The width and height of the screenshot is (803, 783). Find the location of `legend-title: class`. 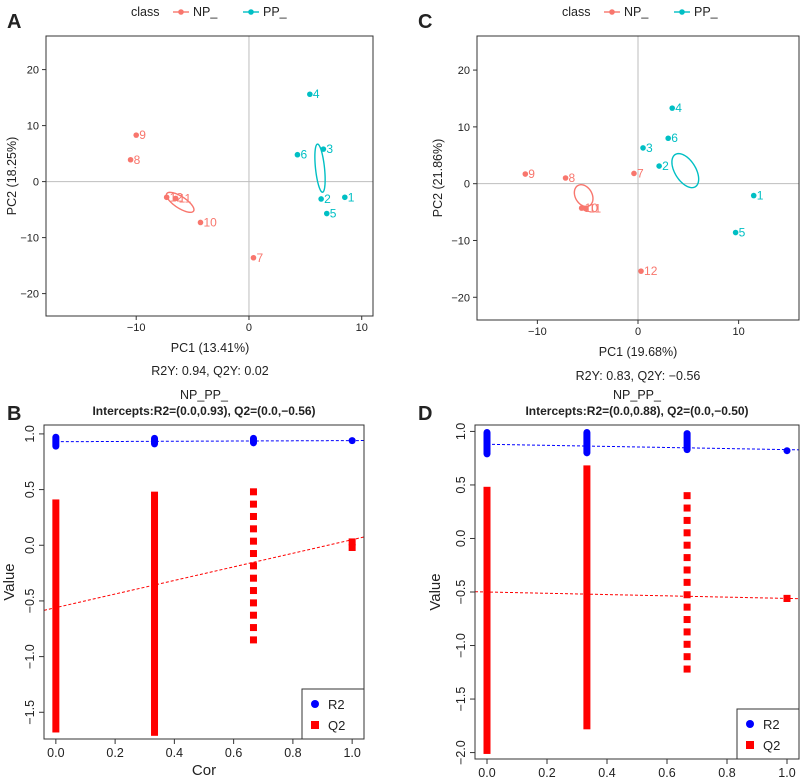

legend-title: class is located at coordinates (576, 12).